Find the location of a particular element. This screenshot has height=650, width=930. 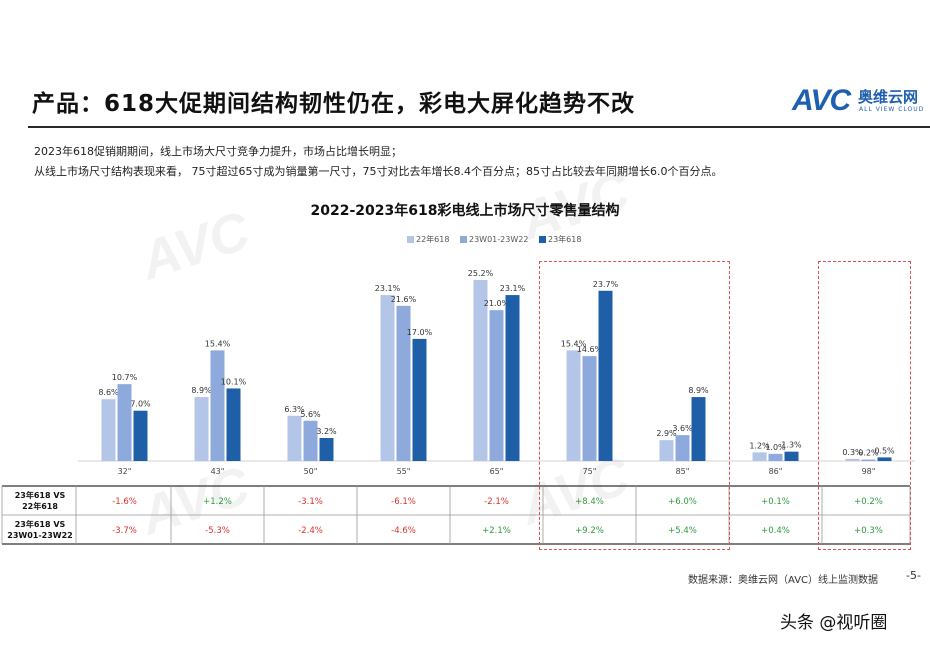

bar-value-label: 14.6% is located at coordinates (590, 349).